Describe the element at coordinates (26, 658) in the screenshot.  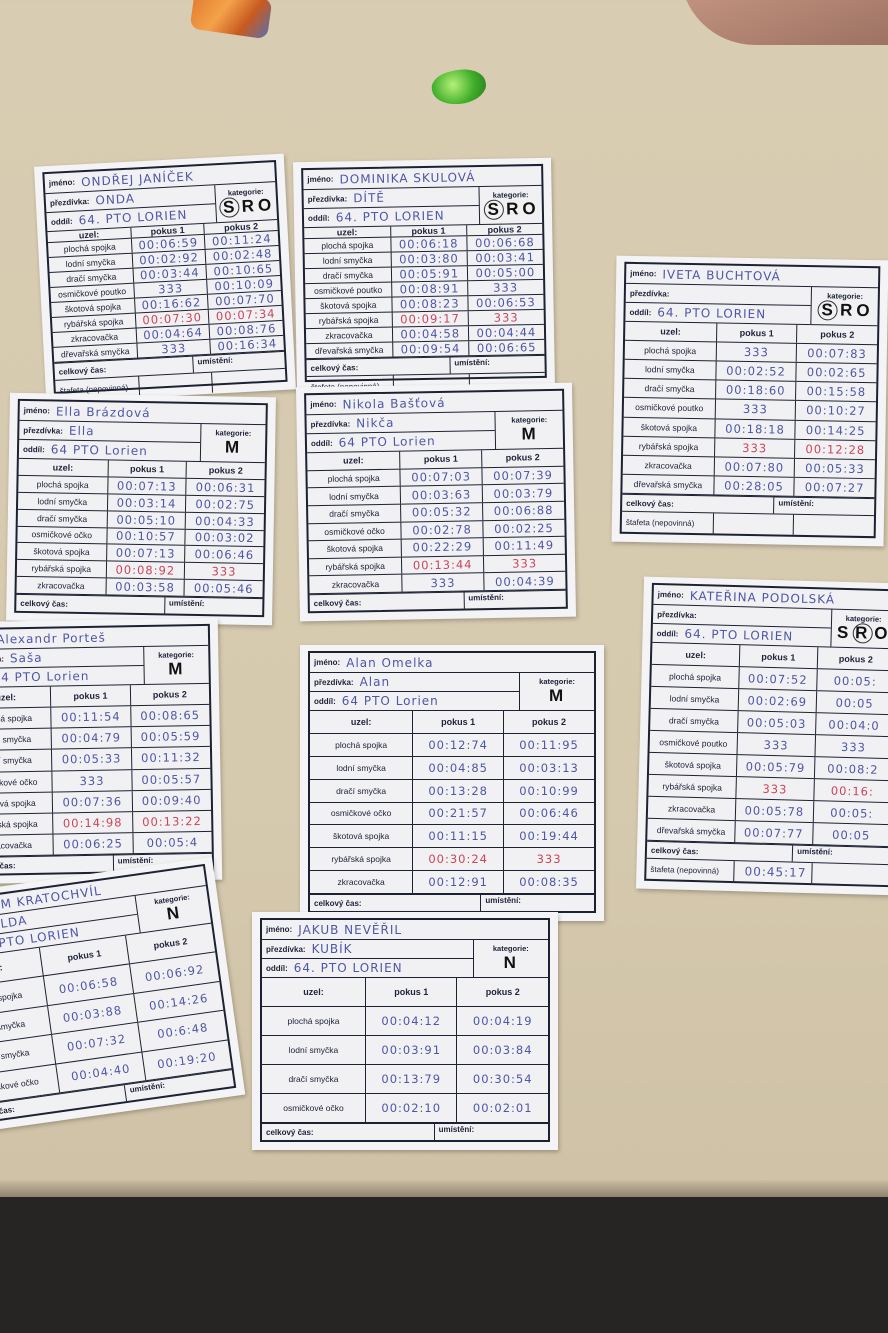
I see `nickname-value: Saša` at that location.